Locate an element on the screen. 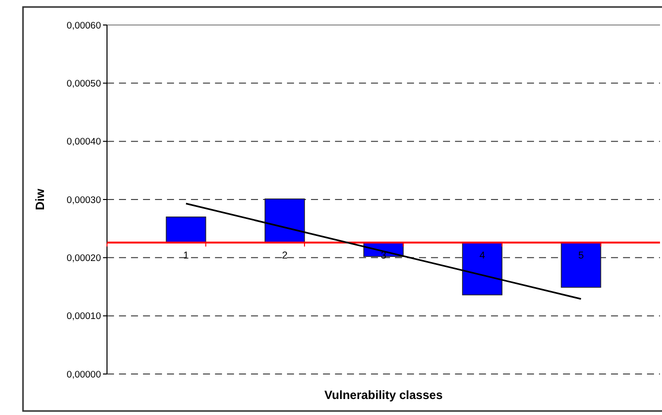  x-tick-label: 4 is located at coordinates (482, 256).